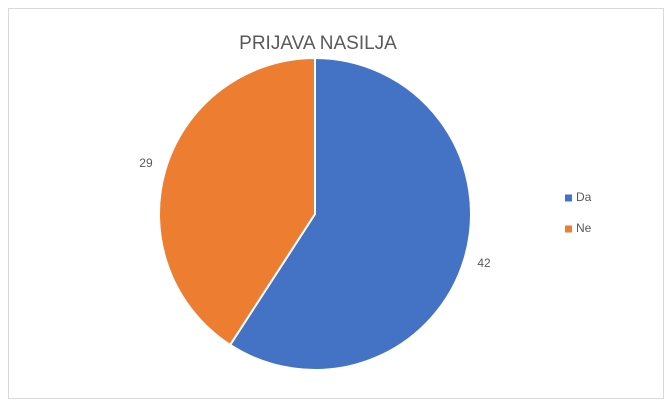  Describe the element at coordinates (484, 263) in the screenshot. I see `data-label: 42` at that location.